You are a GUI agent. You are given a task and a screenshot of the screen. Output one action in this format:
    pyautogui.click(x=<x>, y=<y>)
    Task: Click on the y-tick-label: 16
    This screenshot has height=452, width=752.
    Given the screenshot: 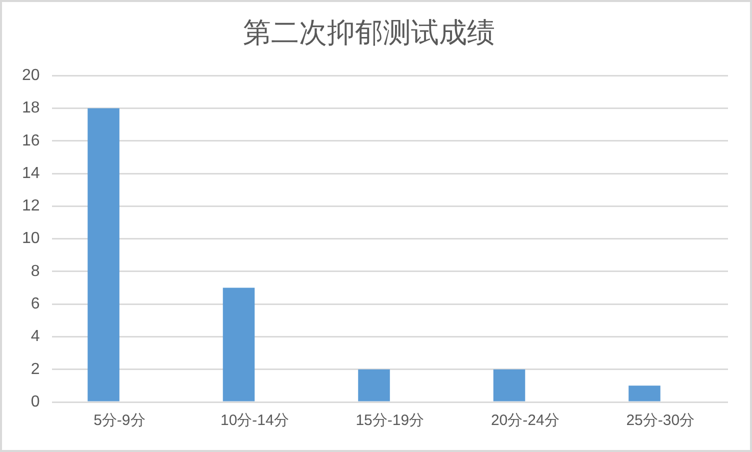 What is the action you would take?
    pyautogui.click(x=31, y=141)
    